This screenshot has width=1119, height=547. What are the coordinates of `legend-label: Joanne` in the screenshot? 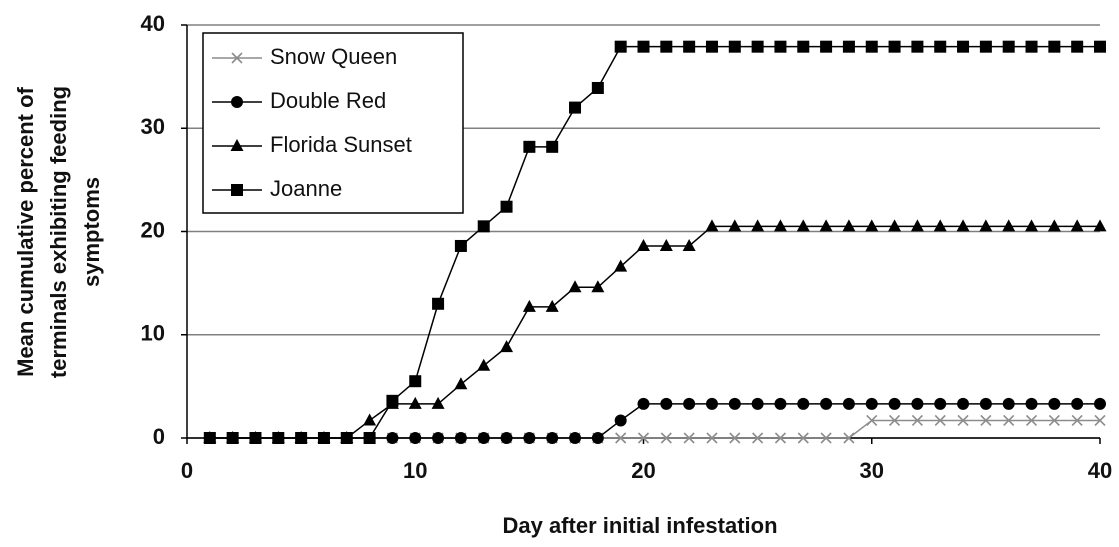 It's located at (306, 188).